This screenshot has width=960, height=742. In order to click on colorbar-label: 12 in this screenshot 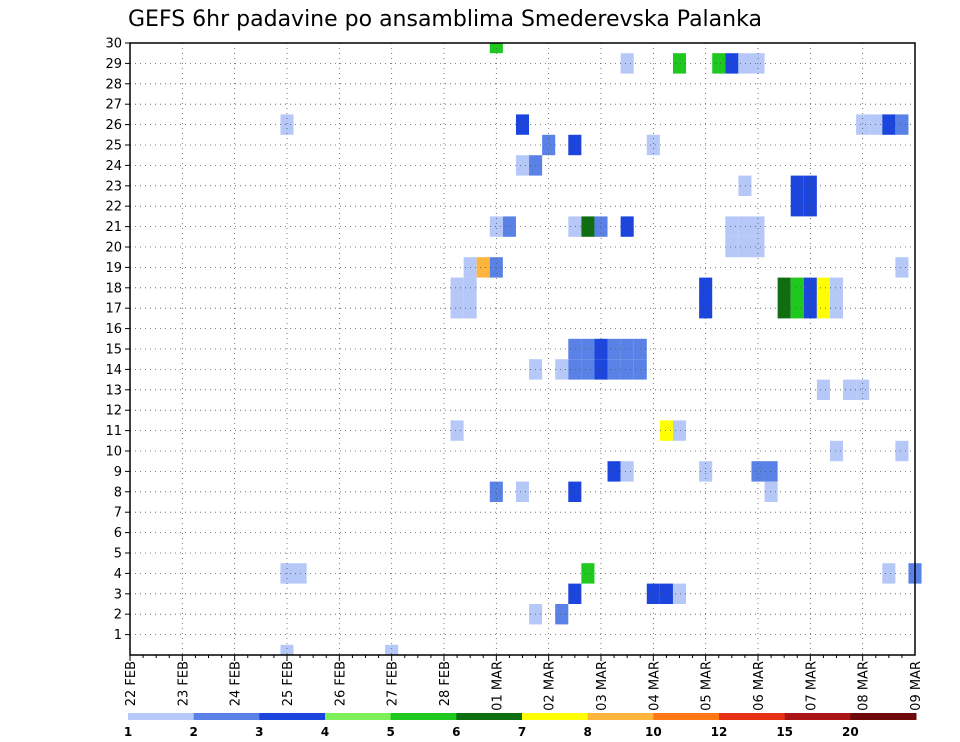, I will do `click(719, 732)`.